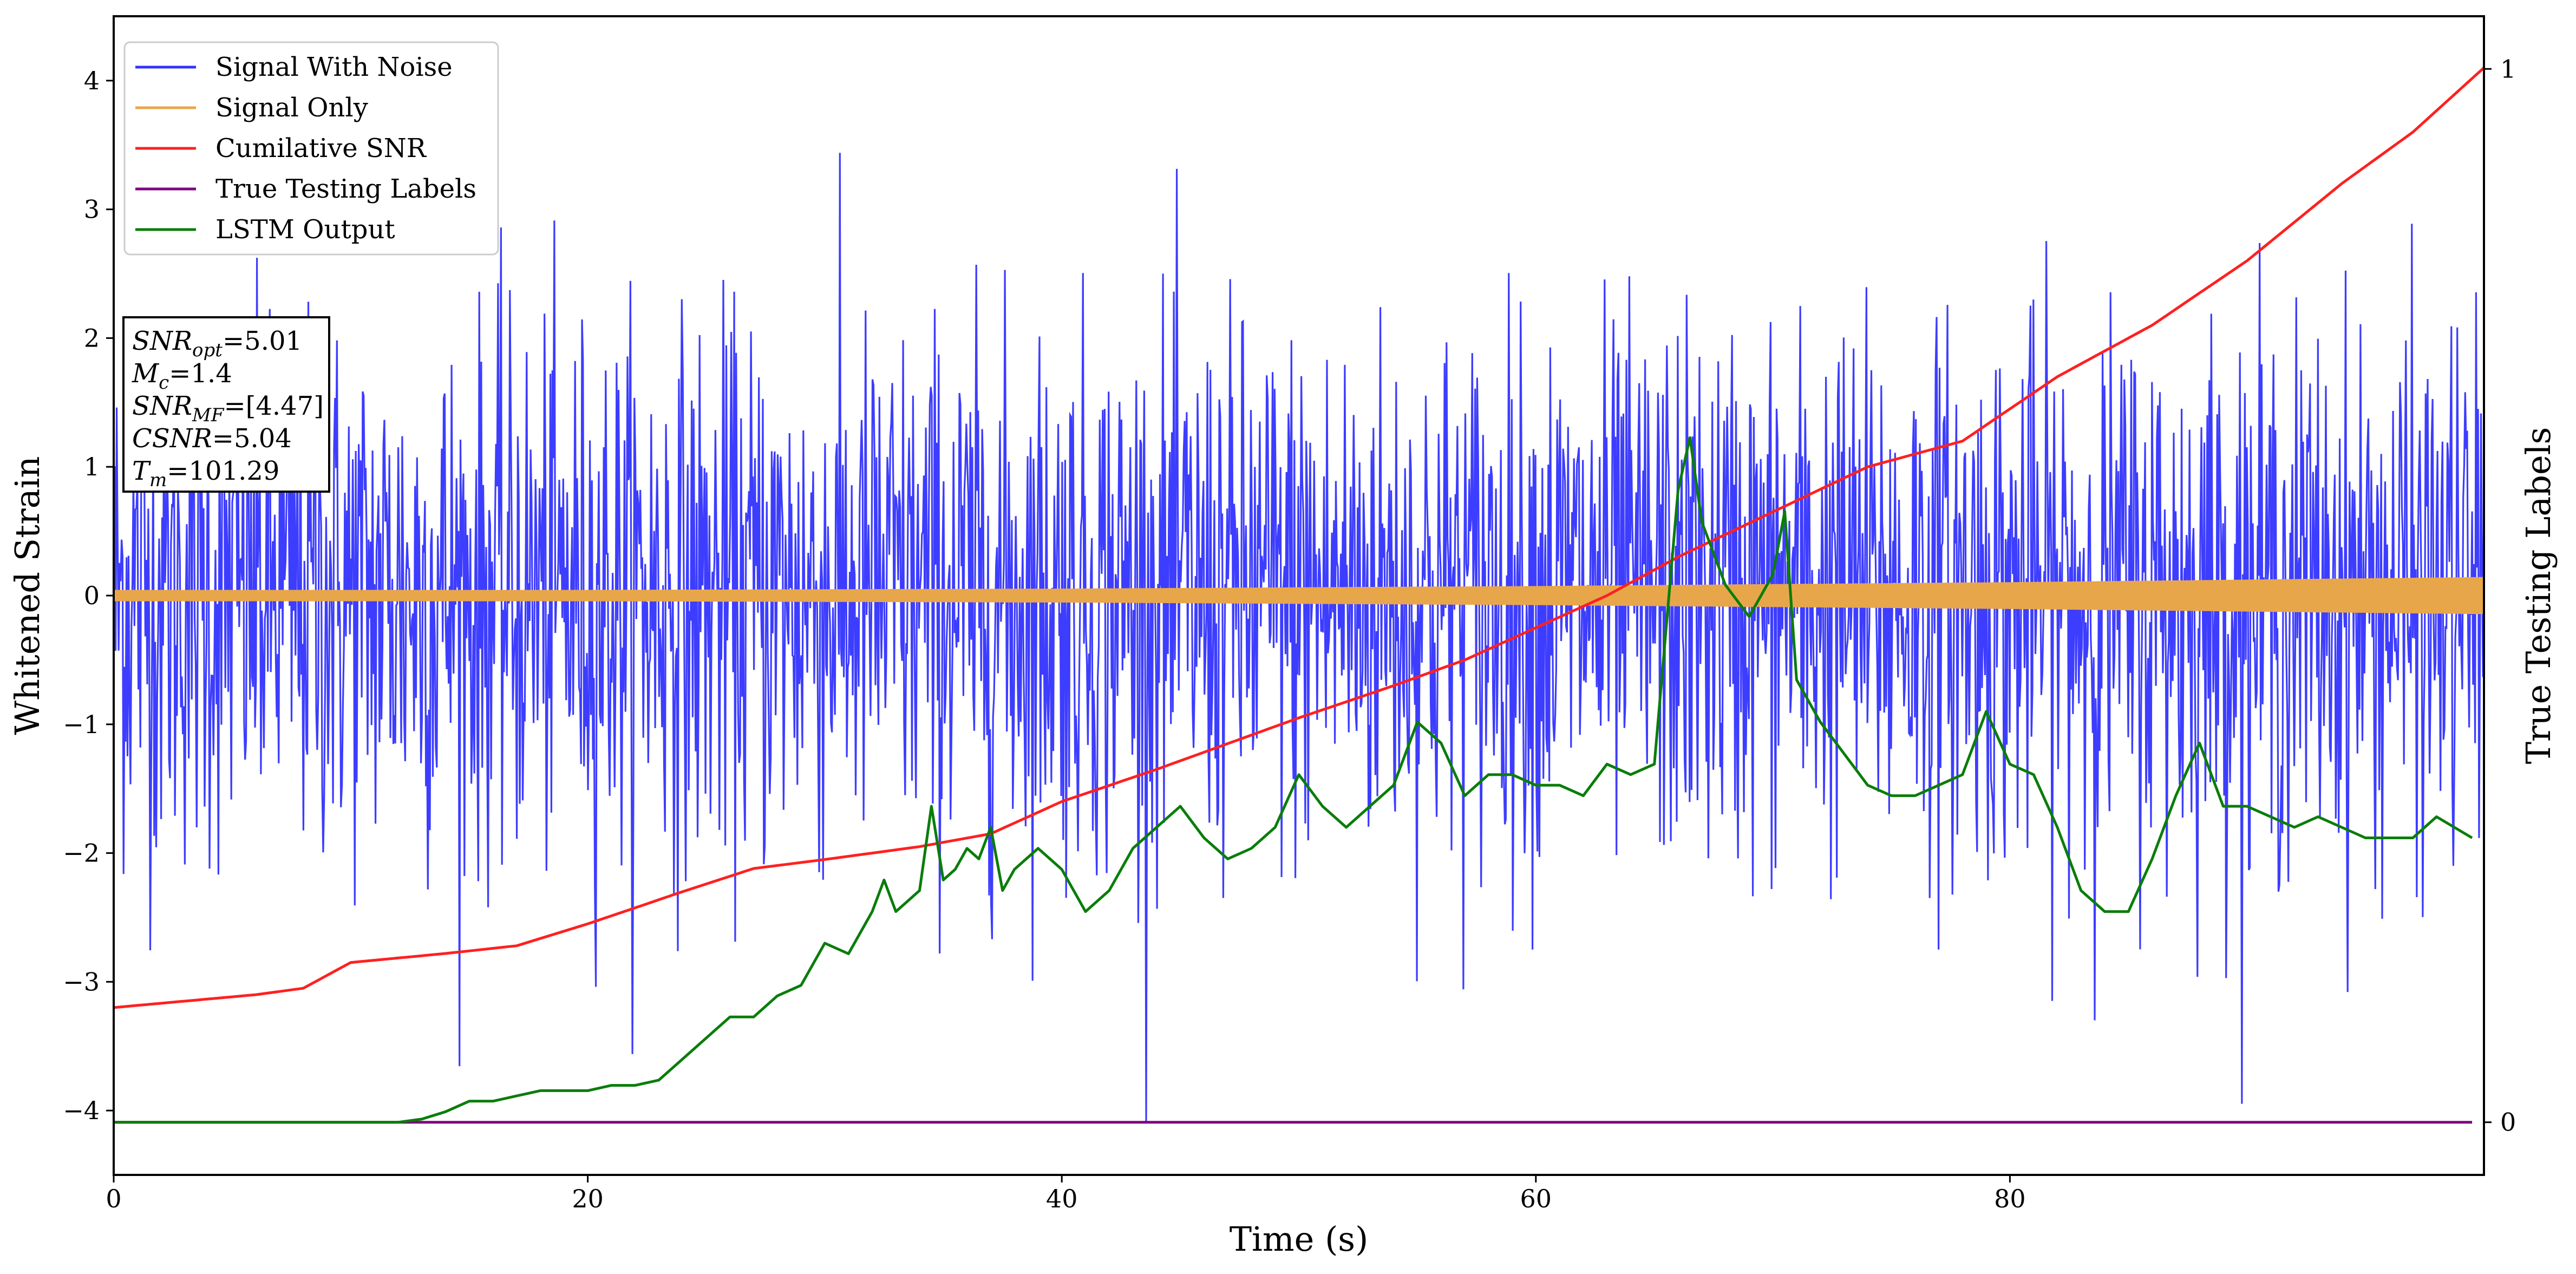 This screenshot has width=2576, height=1274. Describe the element at coordinates (206, 473) in the screenshot. I see `annotation-line: Tm=101.29` at that location.